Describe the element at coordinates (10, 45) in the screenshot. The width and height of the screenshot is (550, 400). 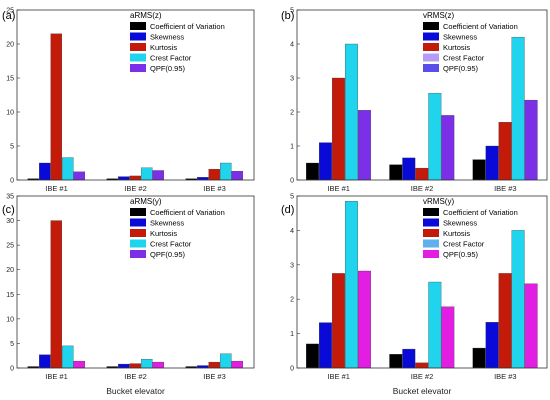
I see `y-tick-label: 20` at that location.